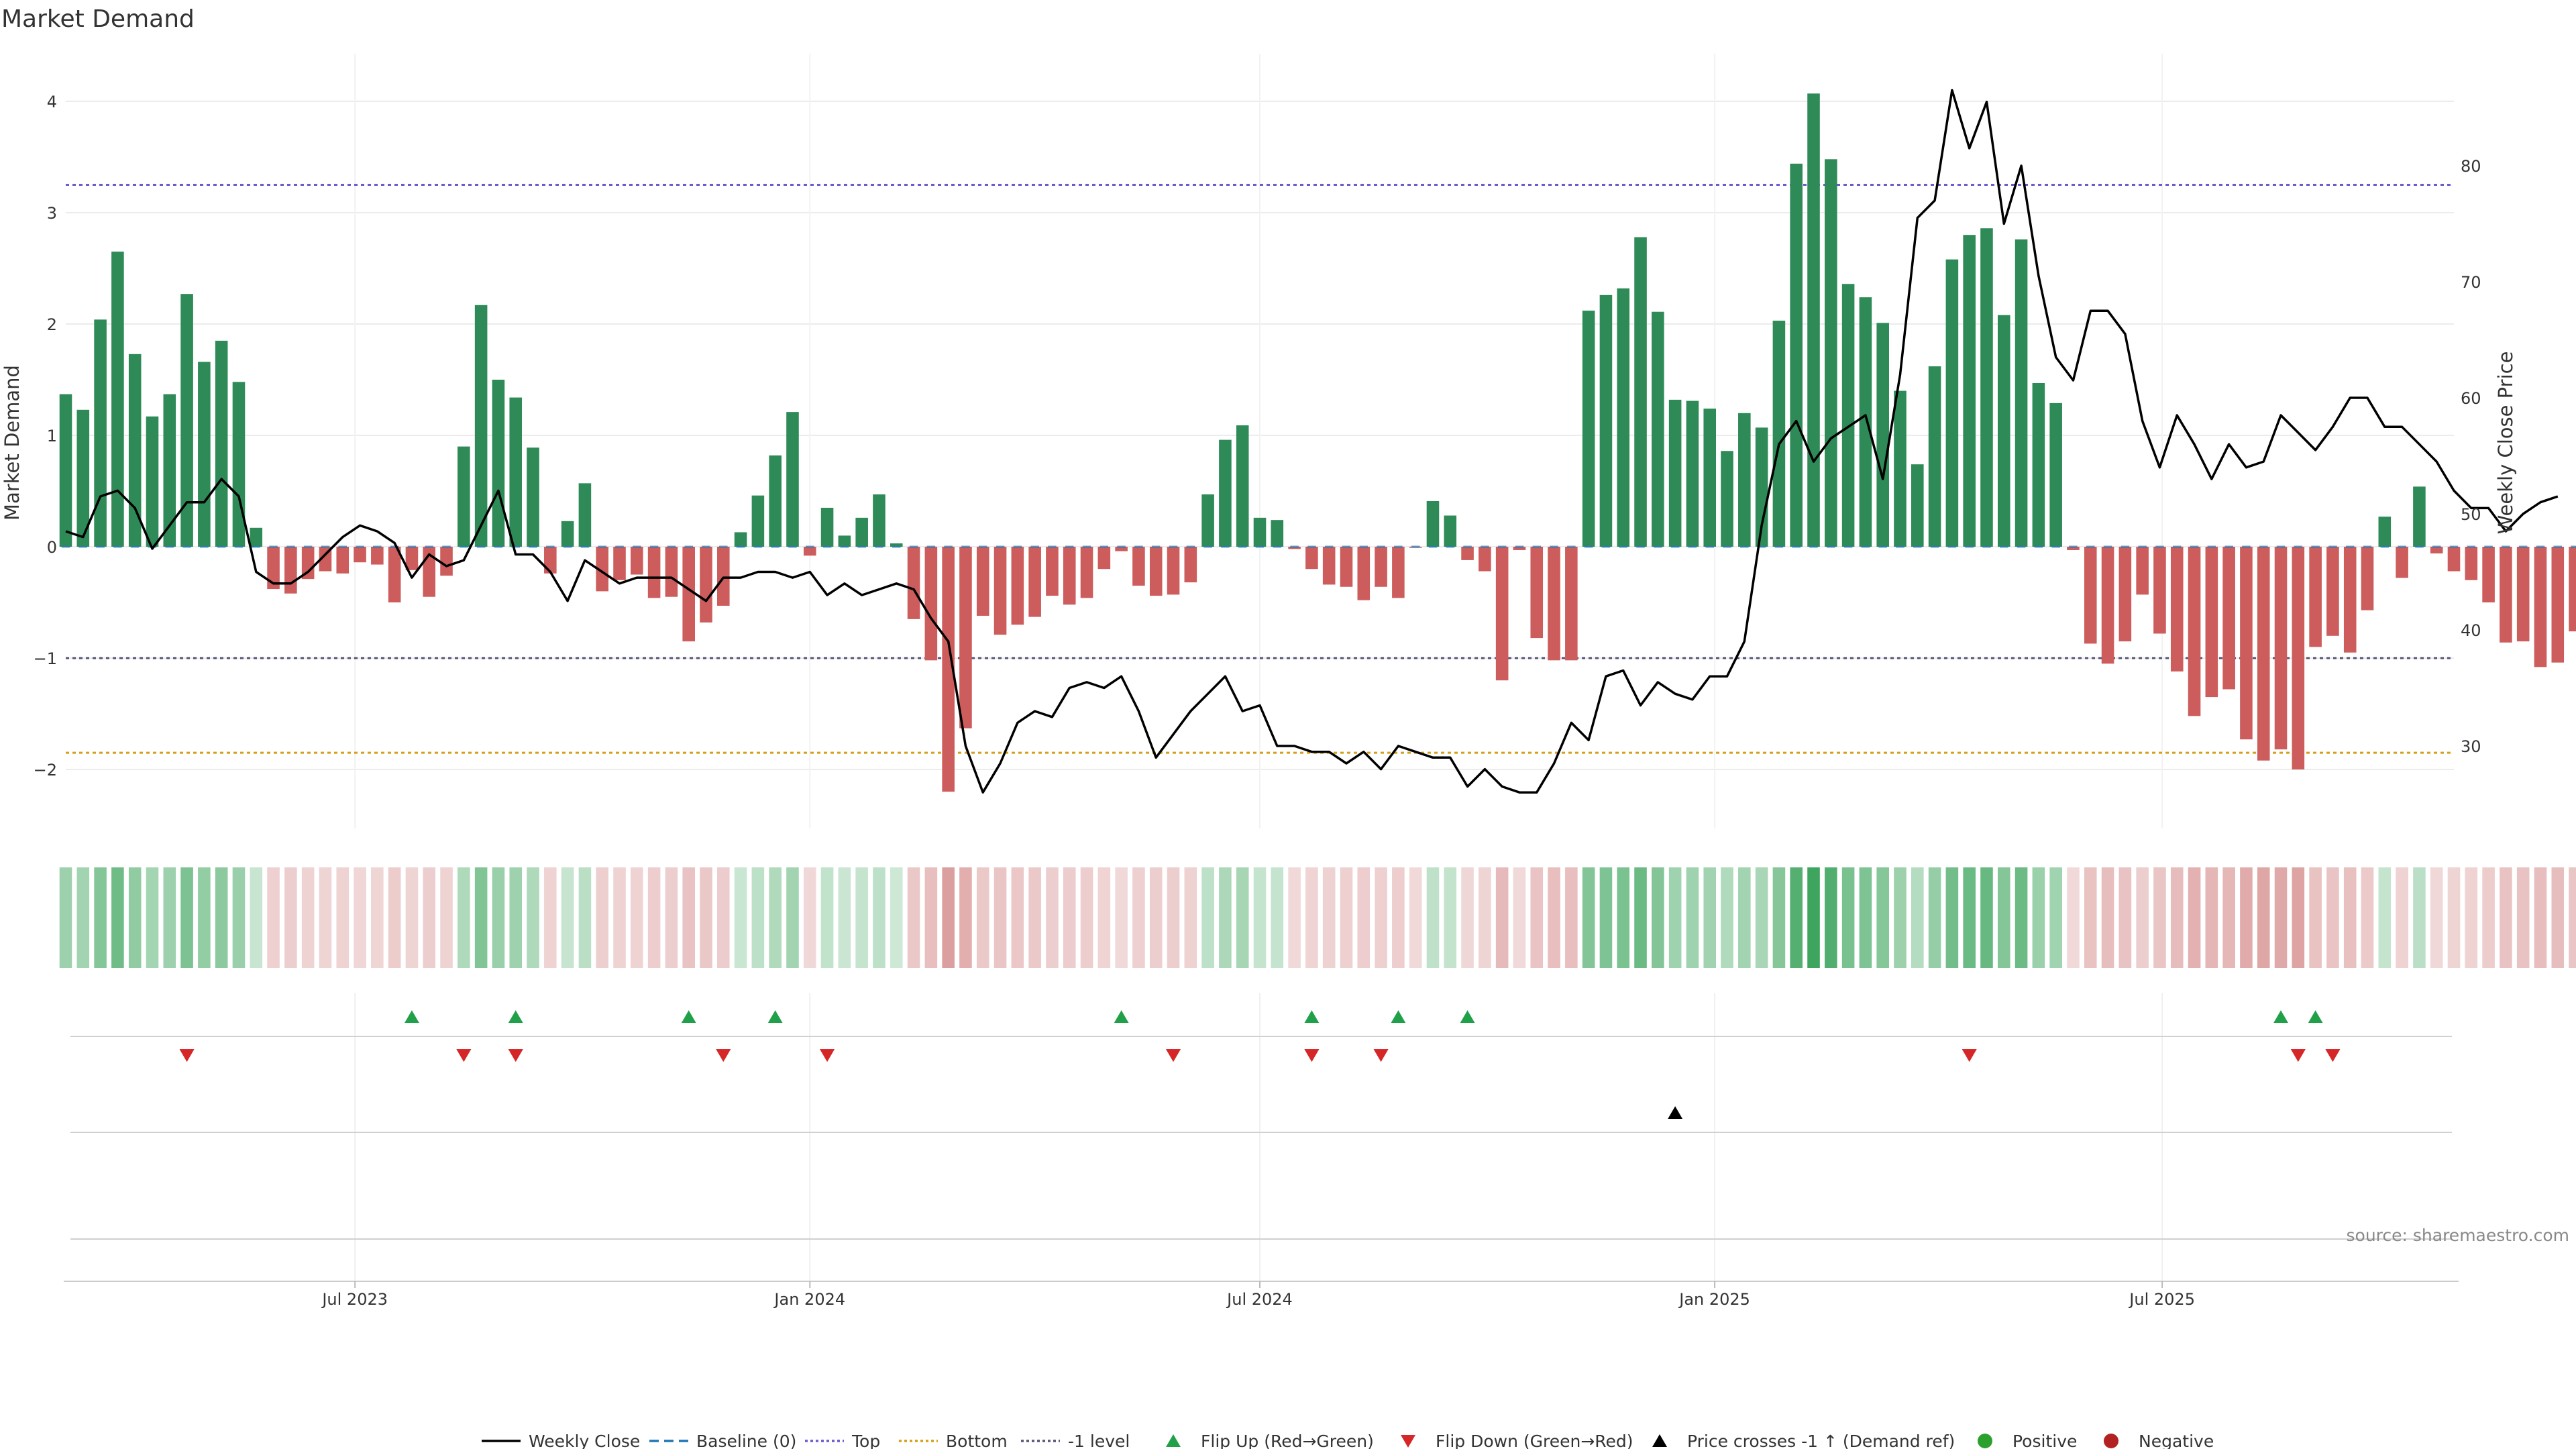 Image resolution: width=2576 pixels, height=1449 pixels. Describe the element at coordinates (2176, 1440) in the screenshot. I see `legend-label: Negative` at that location.